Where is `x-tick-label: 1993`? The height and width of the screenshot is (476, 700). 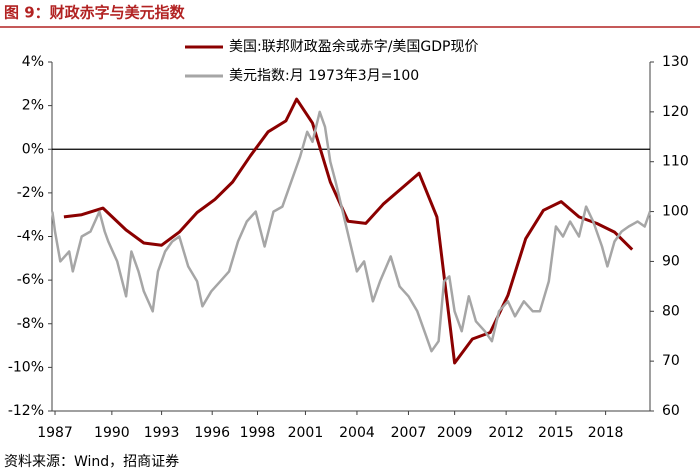
x-tick-label: 1993 is located at coordinates (162, 433).